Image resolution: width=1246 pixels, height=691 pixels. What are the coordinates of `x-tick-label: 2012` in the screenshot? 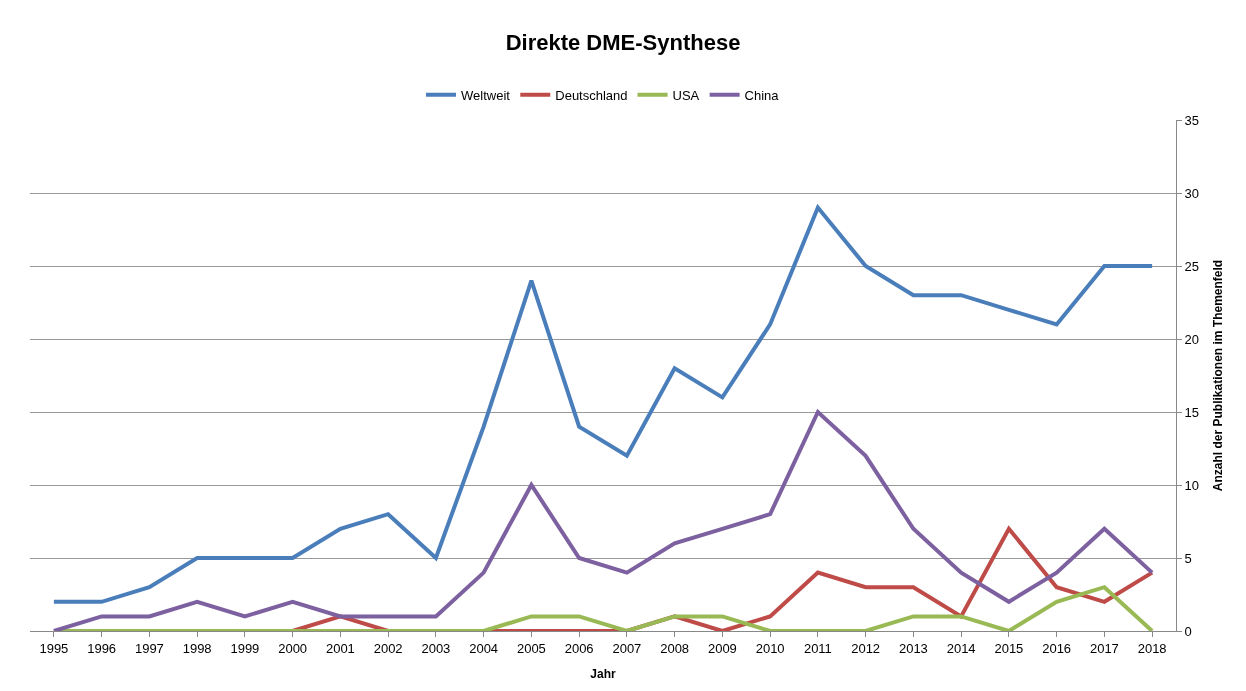 It's located at (866, 648).